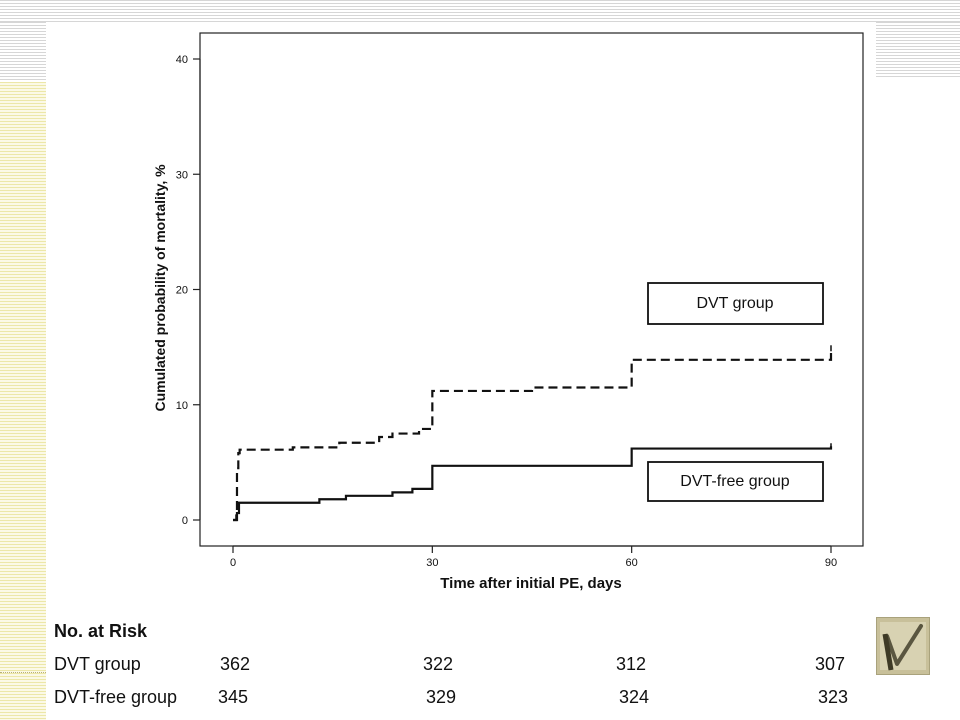 The height and width of the screenshot is (720, 960). Describe the element at coordinates (233, 563) in the screenshot. I see `x-tick-label-0: 0` at that location.